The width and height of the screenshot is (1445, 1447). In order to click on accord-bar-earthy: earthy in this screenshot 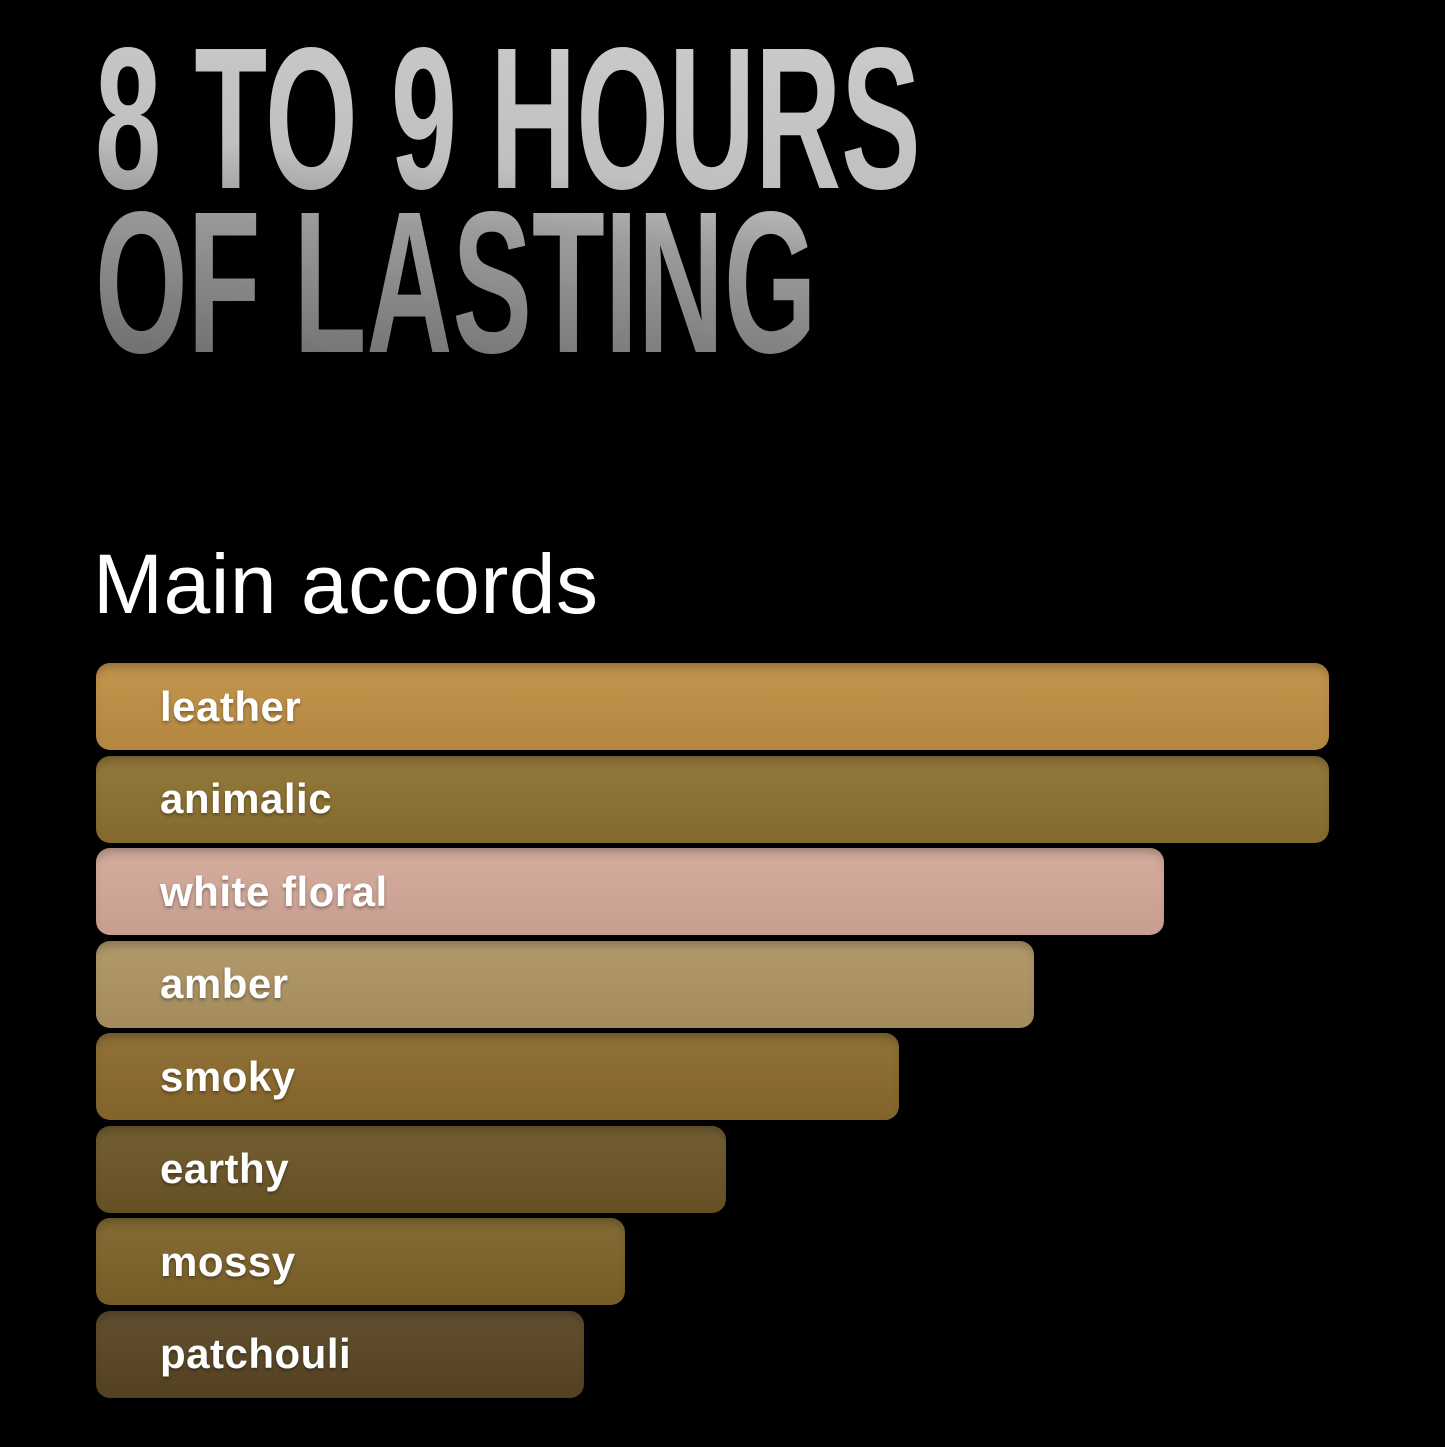, I will do `click(411, 1169)`.